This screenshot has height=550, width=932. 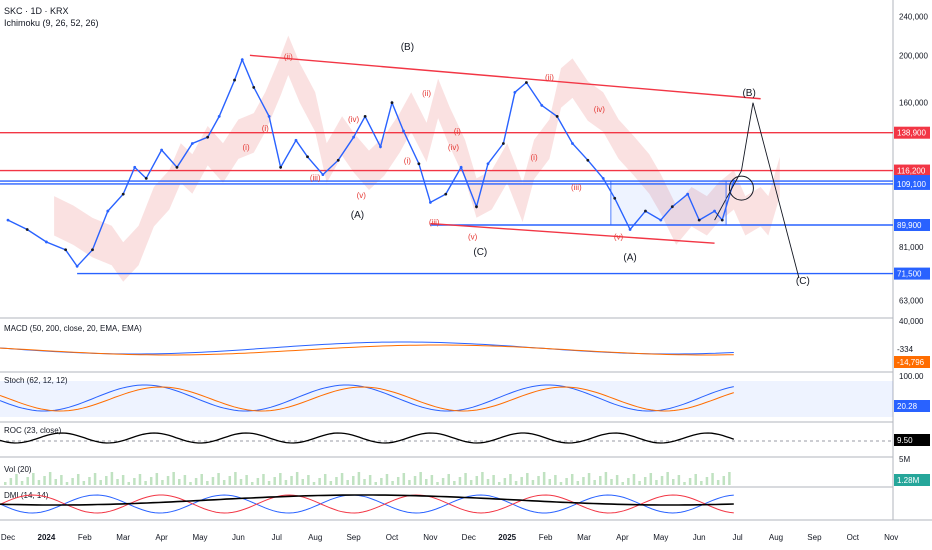 I want to click on wave-label-minor: (ii), so click(x=426, y=93).